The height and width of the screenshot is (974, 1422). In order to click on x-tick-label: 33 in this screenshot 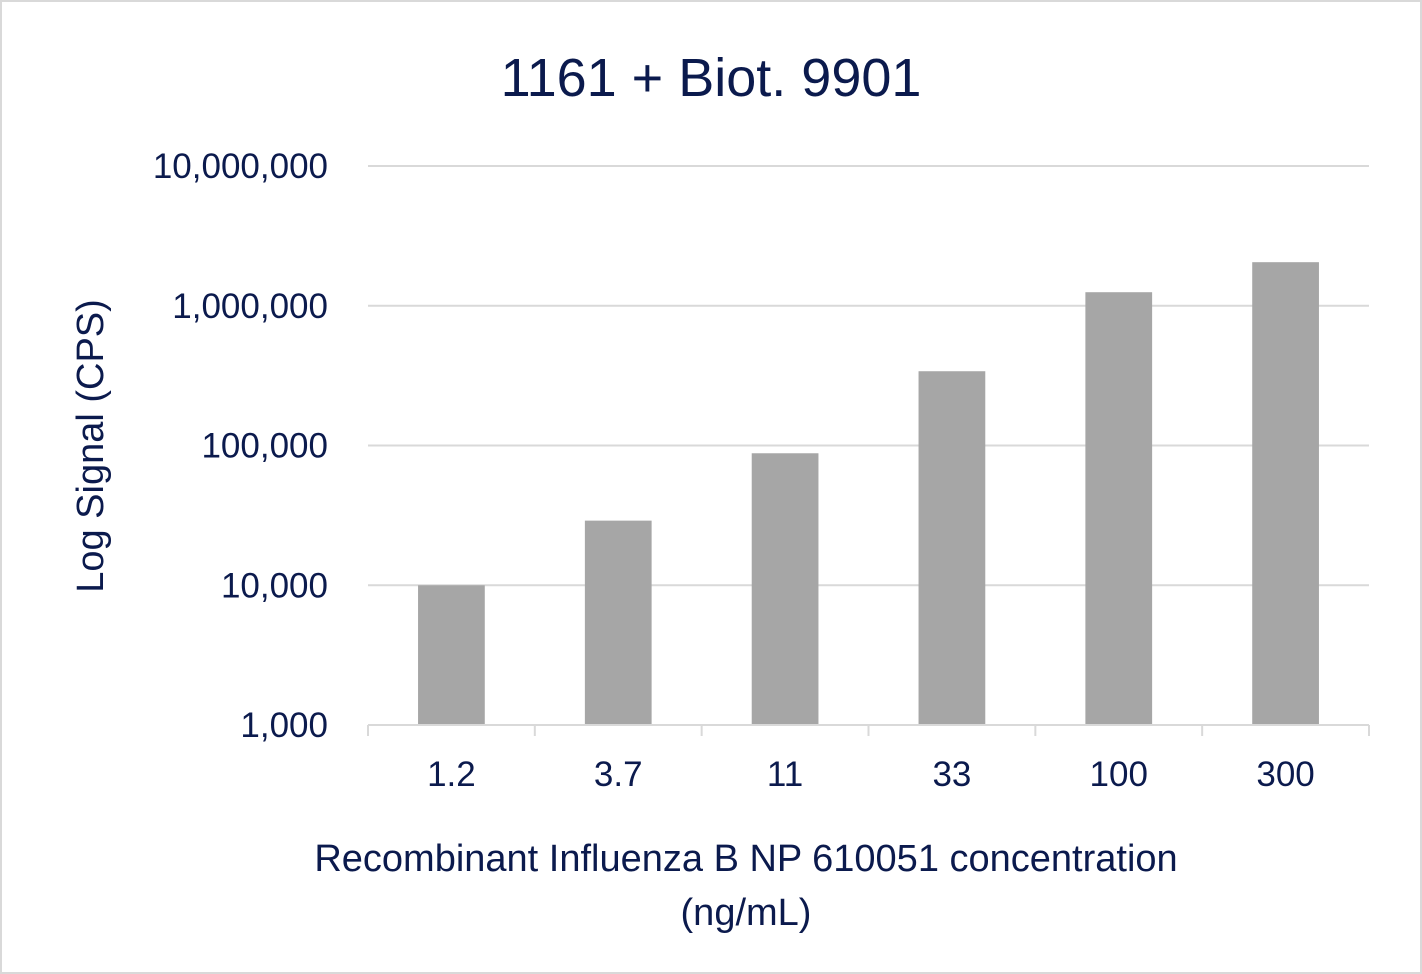, I will do `click(951, 774)`.